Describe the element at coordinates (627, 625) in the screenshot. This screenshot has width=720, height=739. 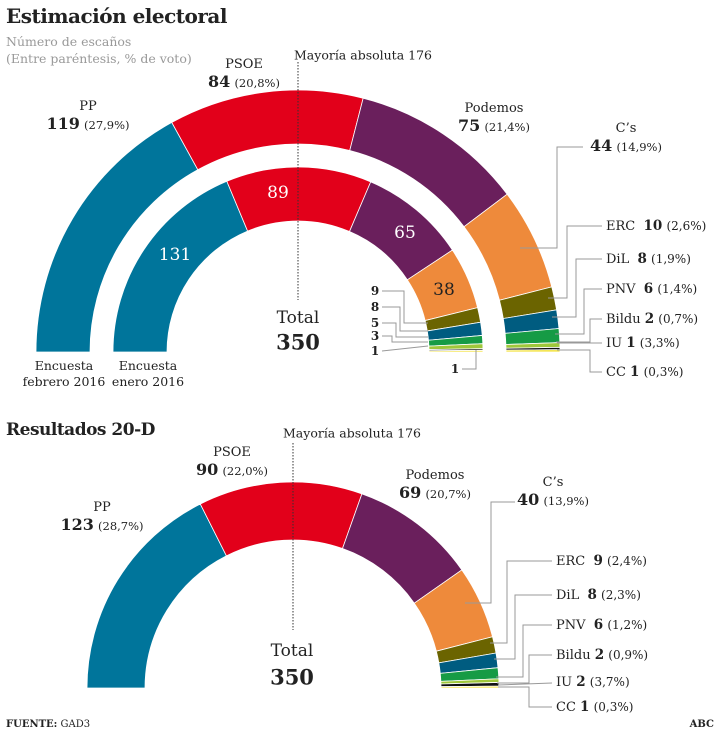
I see `vote-pct: (1,2%)` at that location.